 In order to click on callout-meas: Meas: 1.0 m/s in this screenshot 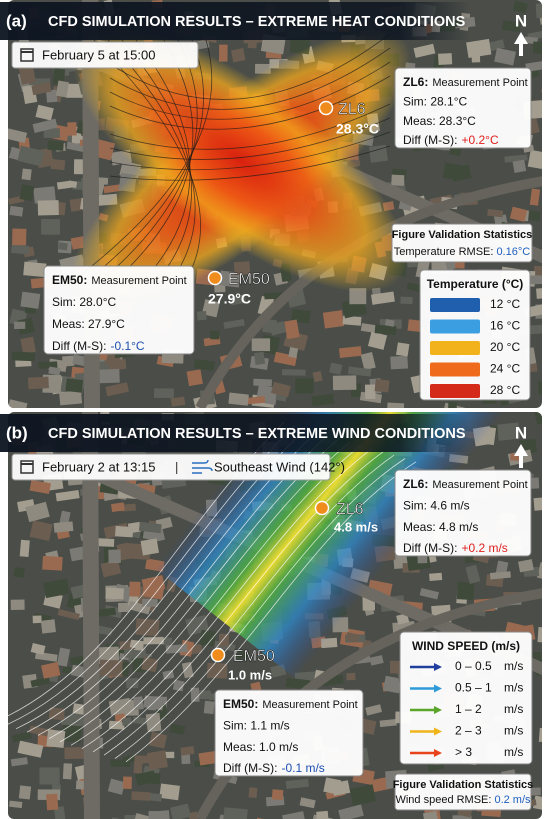, I will do `click(260, 747)`.